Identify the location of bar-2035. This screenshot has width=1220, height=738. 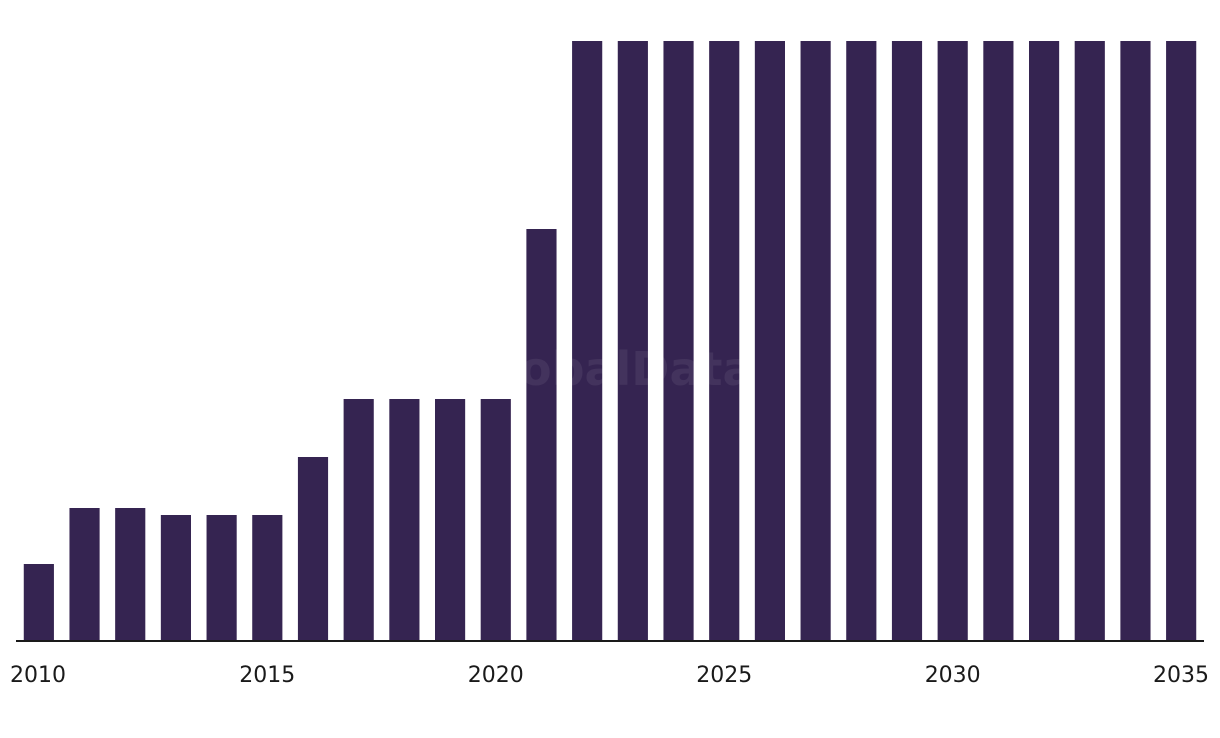
(1181, 341).